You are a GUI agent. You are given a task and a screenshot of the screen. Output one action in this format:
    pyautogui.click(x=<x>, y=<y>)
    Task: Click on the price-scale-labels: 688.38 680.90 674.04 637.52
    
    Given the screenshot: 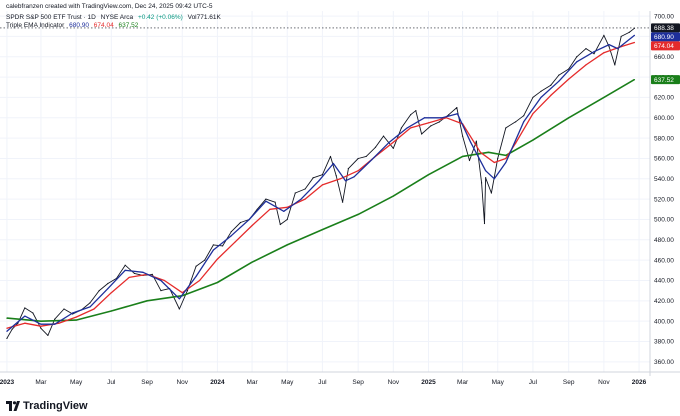 What is the action you would take?
    pyautogui.click(x=665, y=54)
    